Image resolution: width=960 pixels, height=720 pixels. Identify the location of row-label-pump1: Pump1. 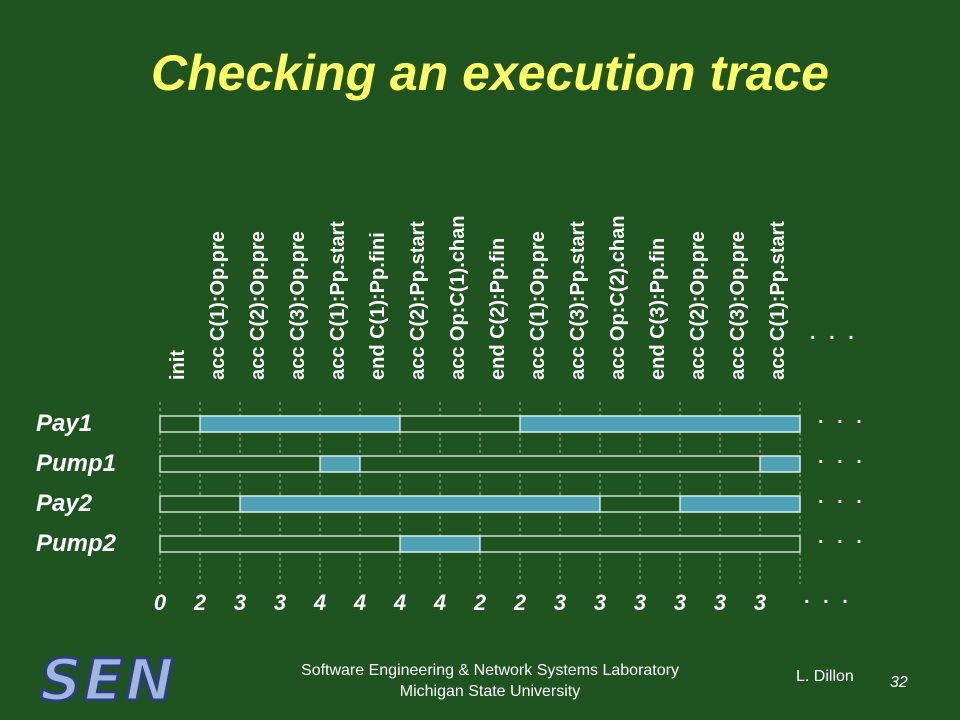
(76, 463).